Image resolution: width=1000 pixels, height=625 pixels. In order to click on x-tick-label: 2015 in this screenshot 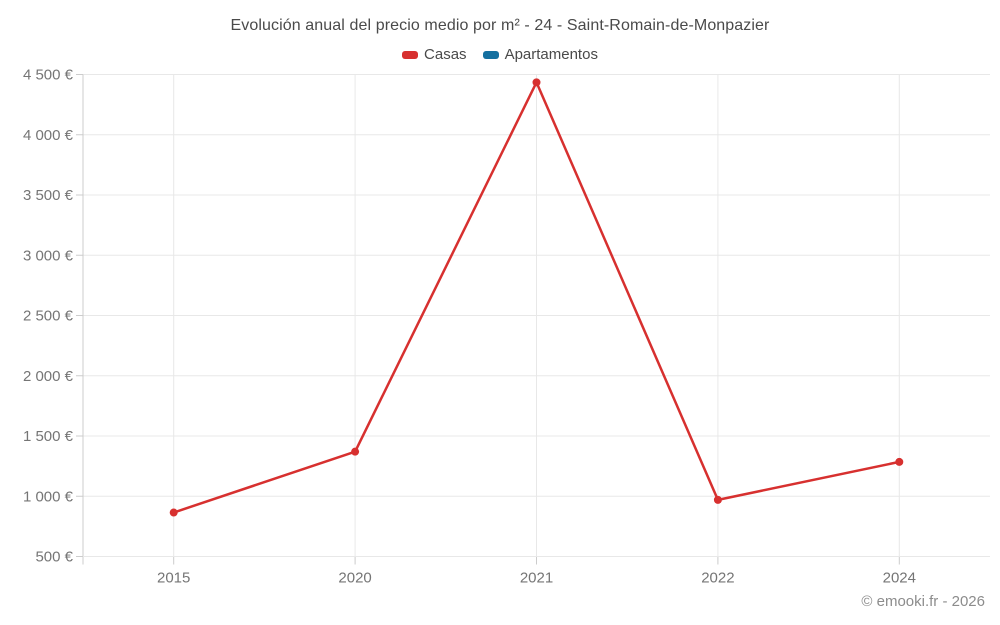, I will do `click(173, 578)`.